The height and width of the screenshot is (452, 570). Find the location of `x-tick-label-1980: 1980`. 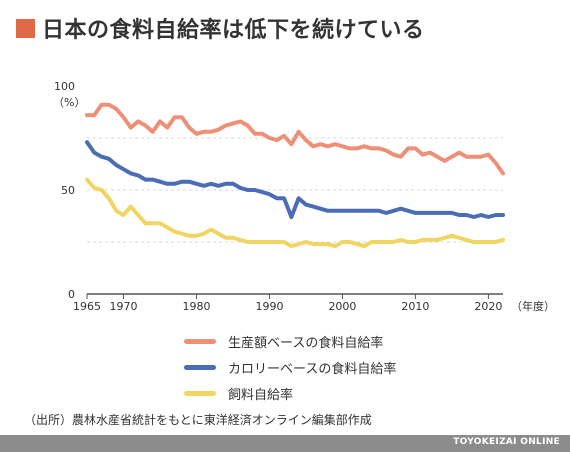

x-tick-label-1980: 1980 is located at coordinates (196, 306).